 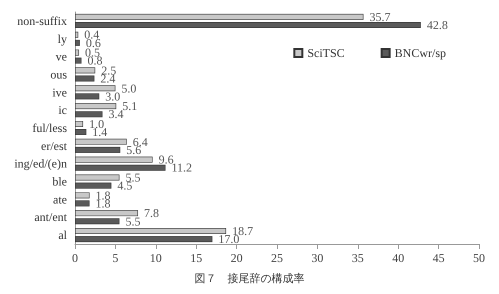 What do you see at coordinates (50, 128) in the screenshot?
I see `y-tick-label: ful/less` at bounding box center [50, 128].